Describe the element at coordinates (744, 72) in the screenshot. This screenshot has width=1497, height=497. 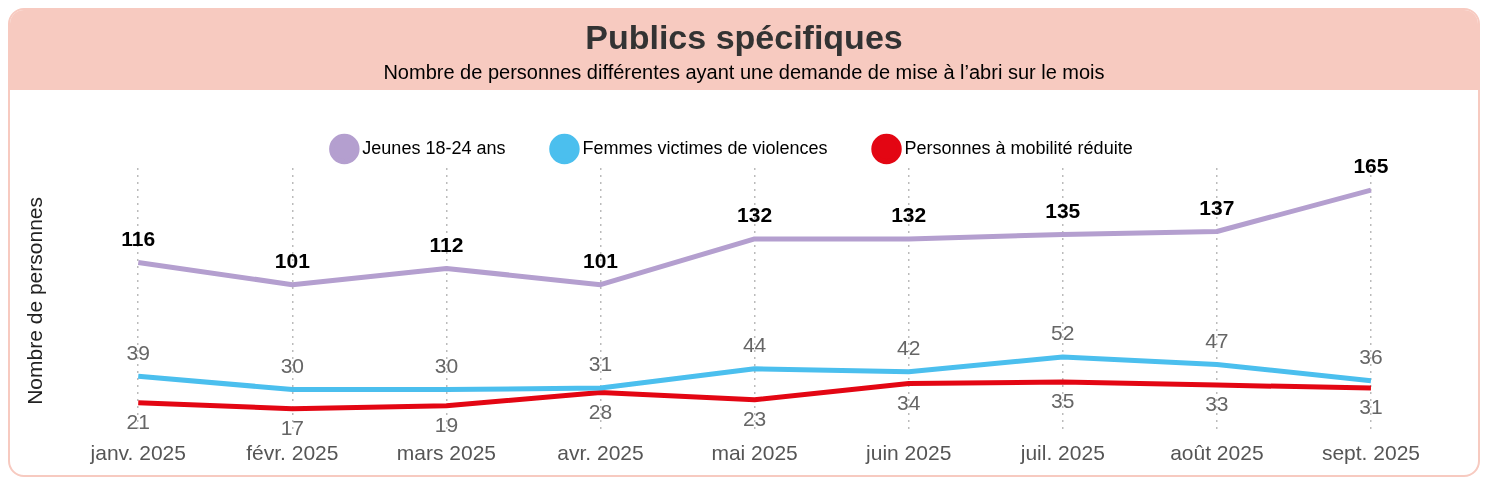
I see `chart-subtitle: Nombre de personnes différentes ayant une demande de mise à l’abri sur le mois` at that location.